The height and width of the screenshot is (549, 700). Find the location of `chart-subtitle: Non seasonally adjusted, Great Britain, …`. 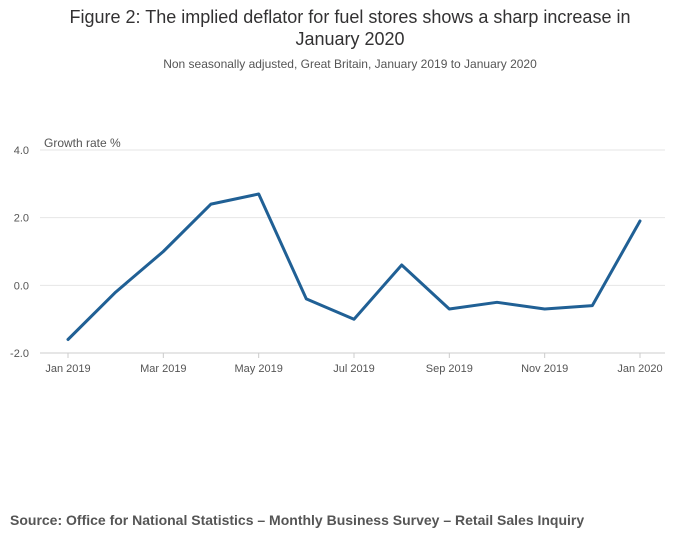

chart-subtitle: Non seasonally adjusted, Great Britain, … is located at coordinates (350, 64).